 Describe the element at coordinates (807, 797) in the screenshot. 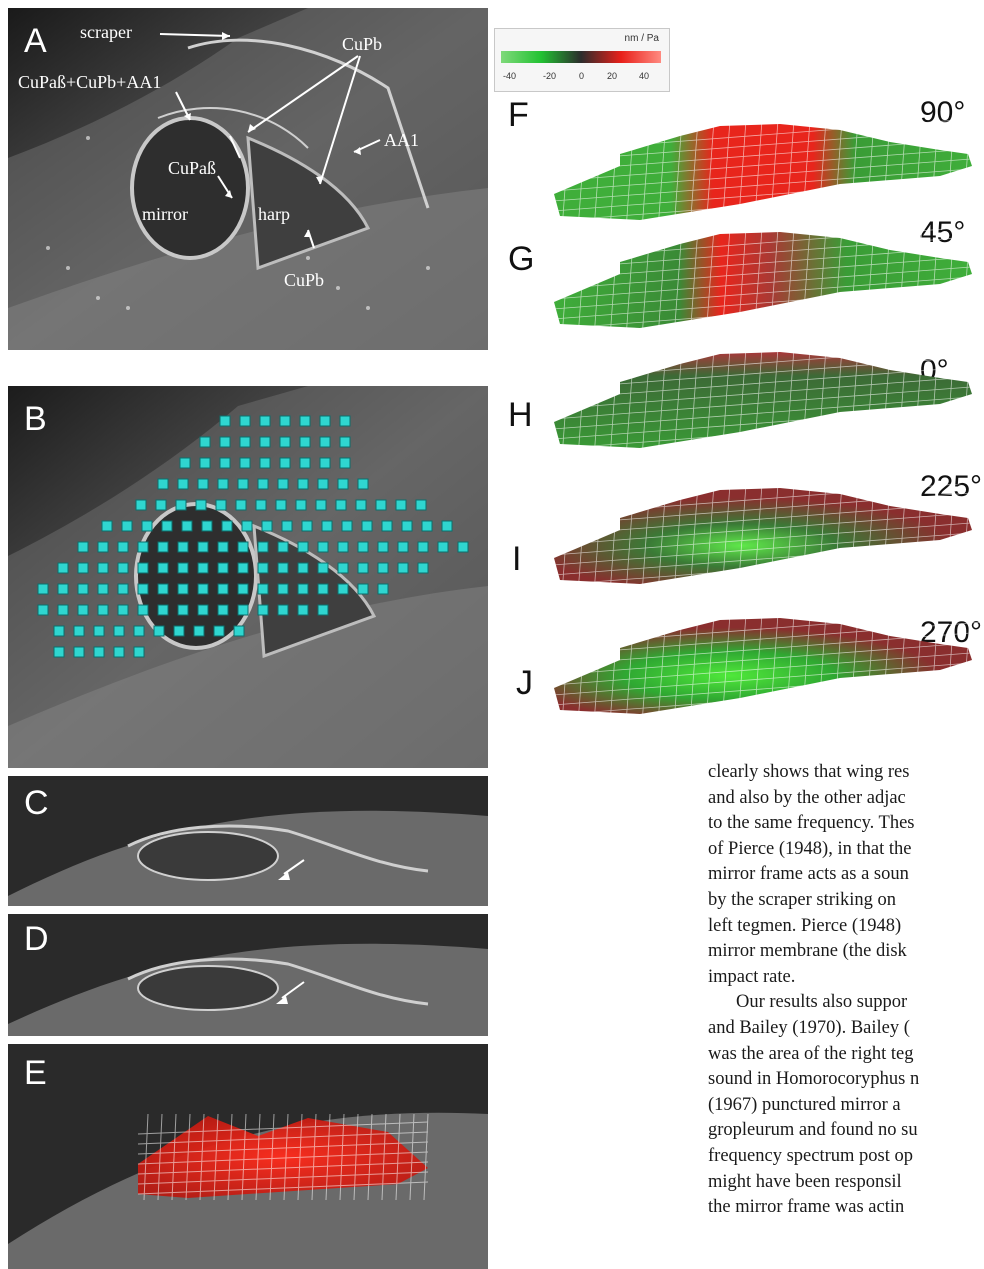

I see `body-text-line: and also by the other adjac` at that location.